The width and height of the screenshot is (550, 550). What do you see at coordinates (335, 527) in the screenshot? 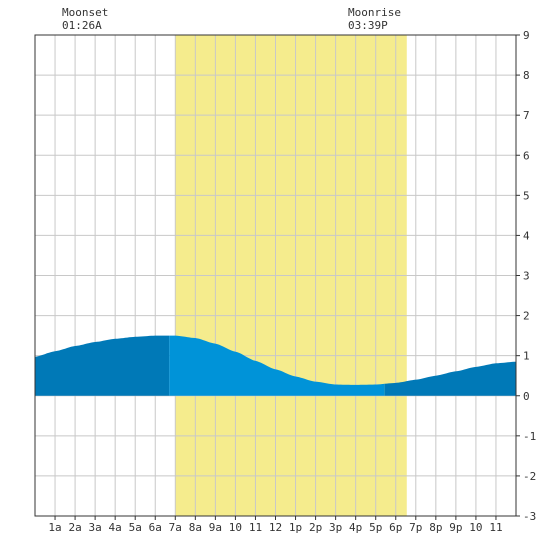
I see `x-tick-label: 3p` at bounding box center [335, 527].